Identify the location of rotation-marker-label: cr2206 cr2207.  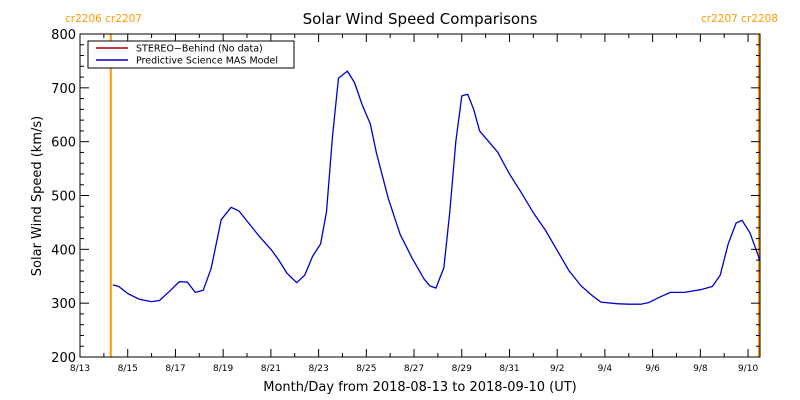
(103, 19).